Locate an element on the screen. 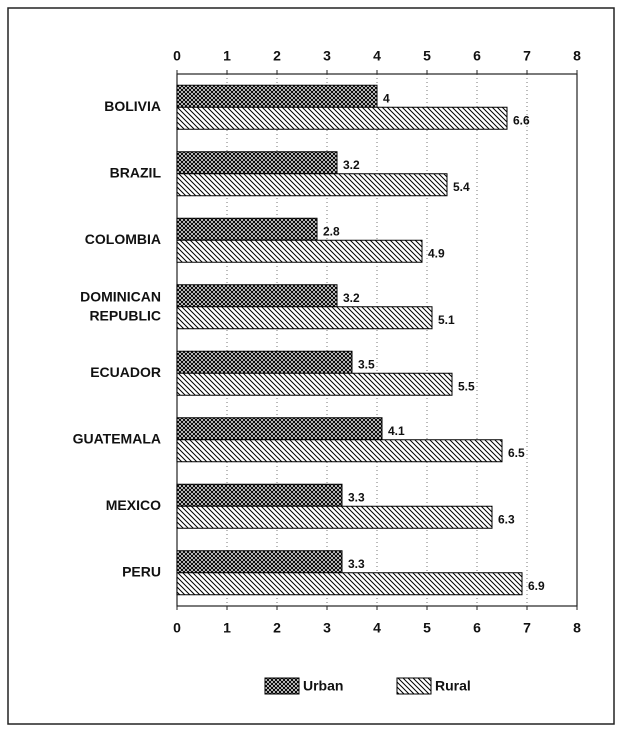 The image size is (622, 732). legend-label: Rural is located at coordinates (453, 686).